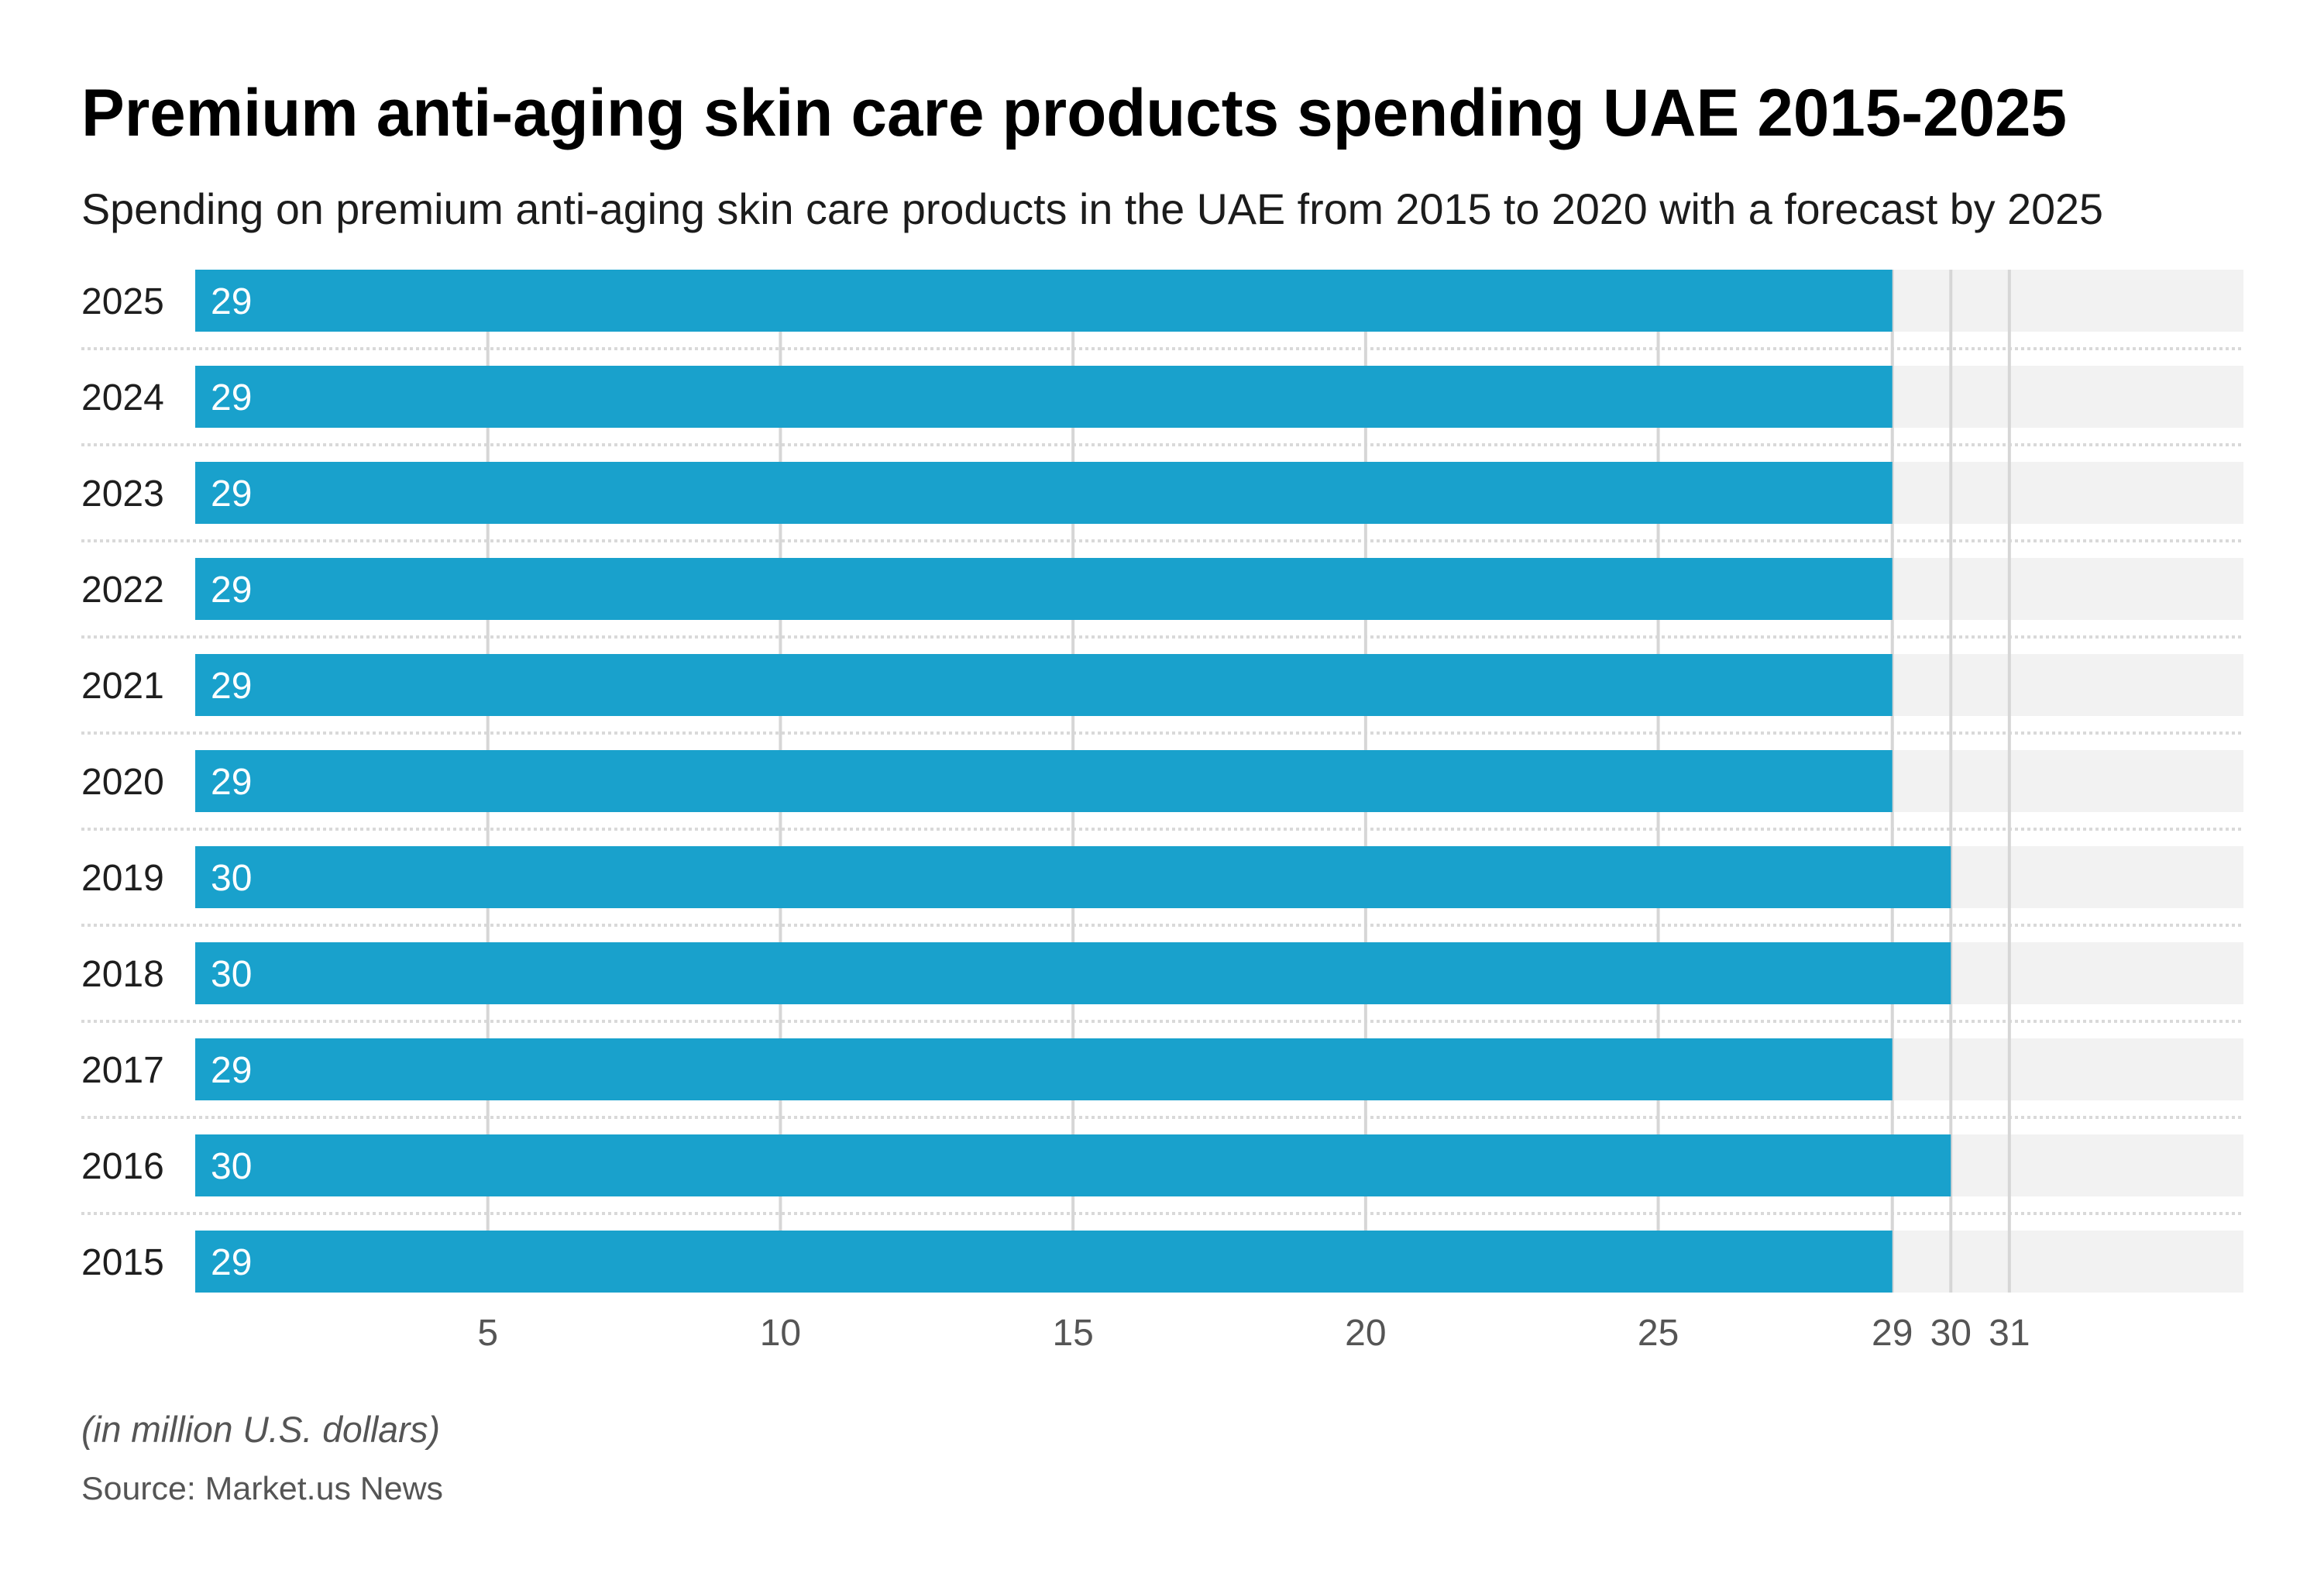  What do you see at coordinates (1892, 1333) in the screenshot?
I see `x-tick-label: 29` at bounding box center [1892, 1333].